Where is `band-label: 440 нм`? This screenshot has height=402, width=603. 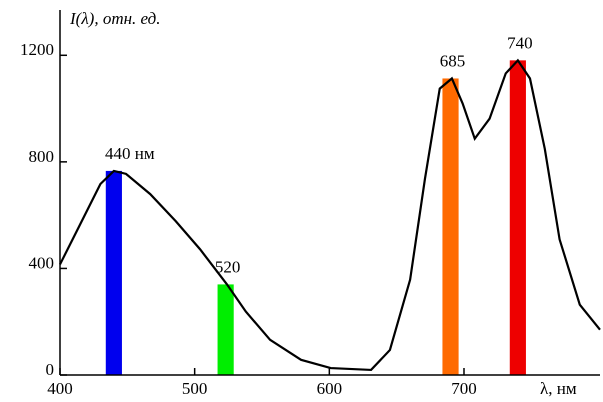
band-label: 440 нм is located at coordinates (130, 153).